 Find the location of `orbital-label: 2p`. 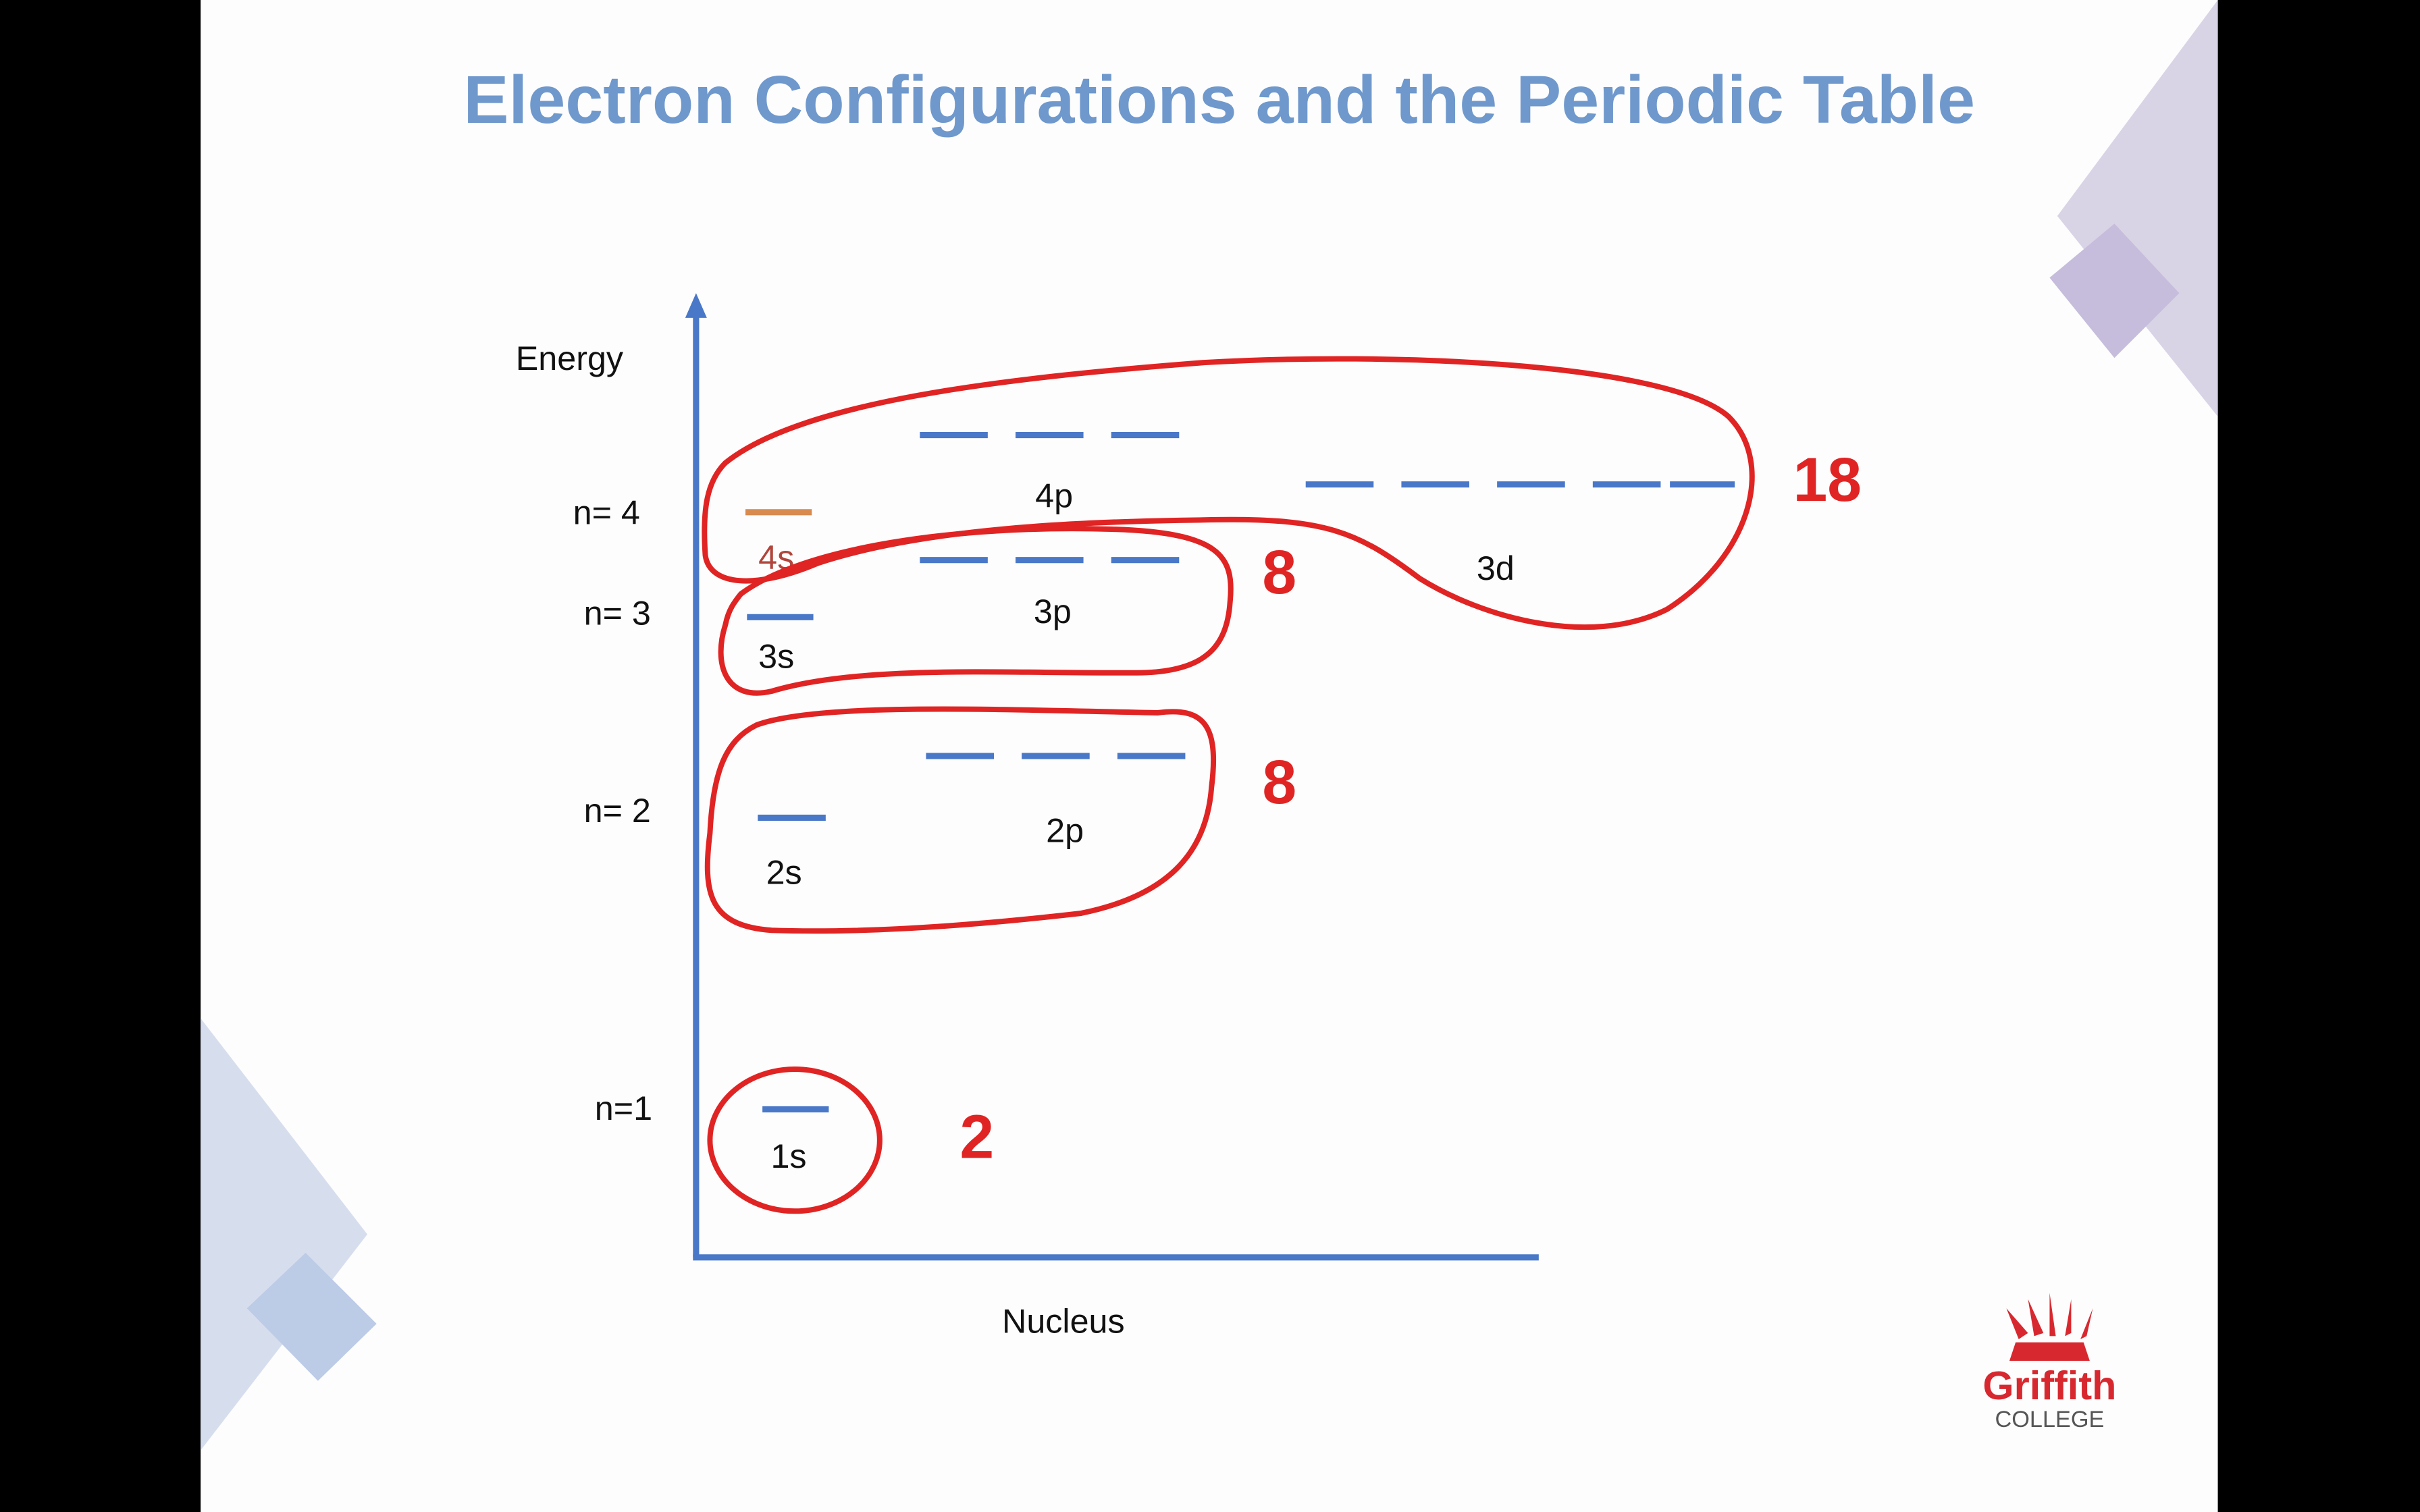

orbital-label: 2p is located at coordinates (1065, 830).